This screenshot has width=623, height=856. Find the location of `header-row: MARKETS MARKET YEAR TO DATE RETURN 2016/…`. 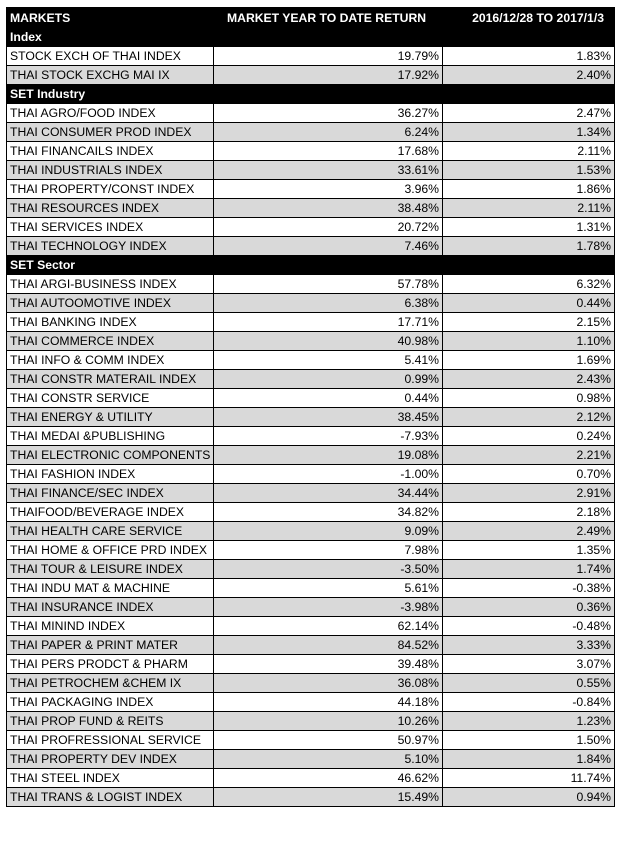

header-row: MARKETS MARKET YEAR TO DATE RETURN 2016/… is located at coordinates (310, 17).